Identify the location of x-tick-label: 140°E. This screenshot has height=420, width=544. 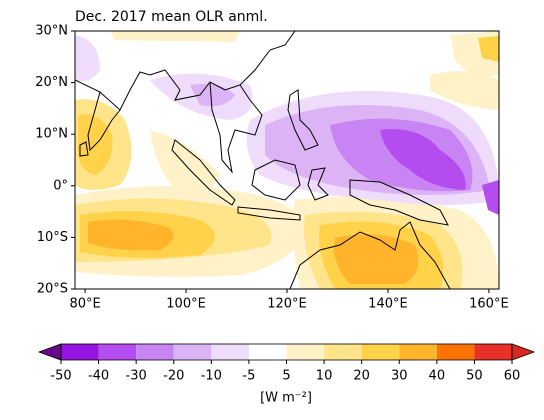
(388, 304).